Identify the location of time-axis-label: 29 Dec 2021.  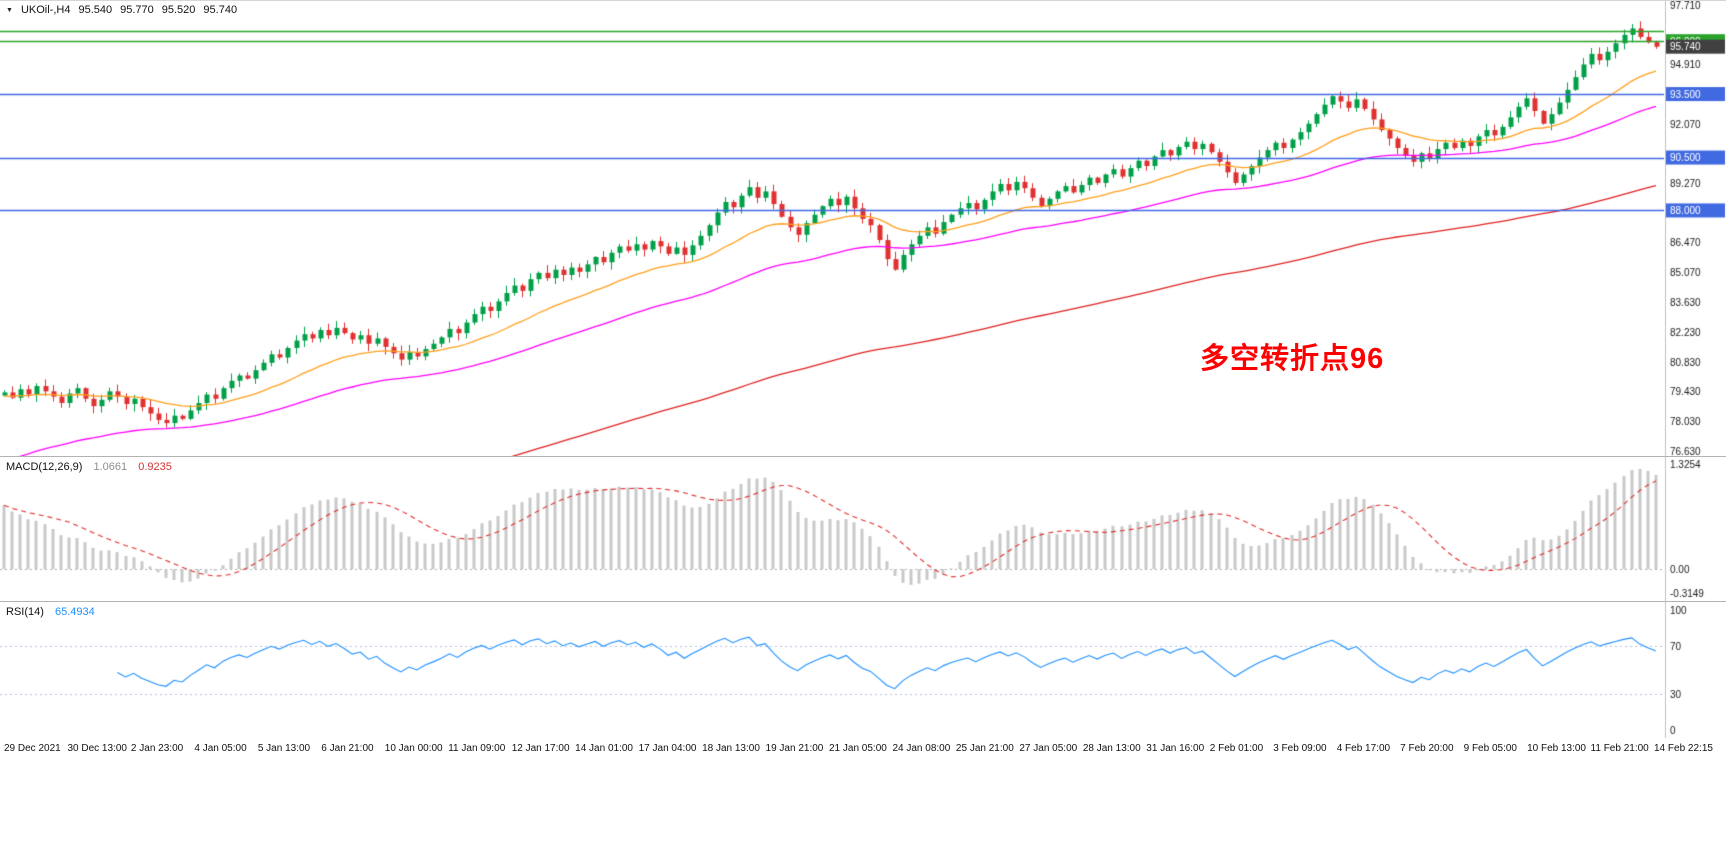
(32, 748).